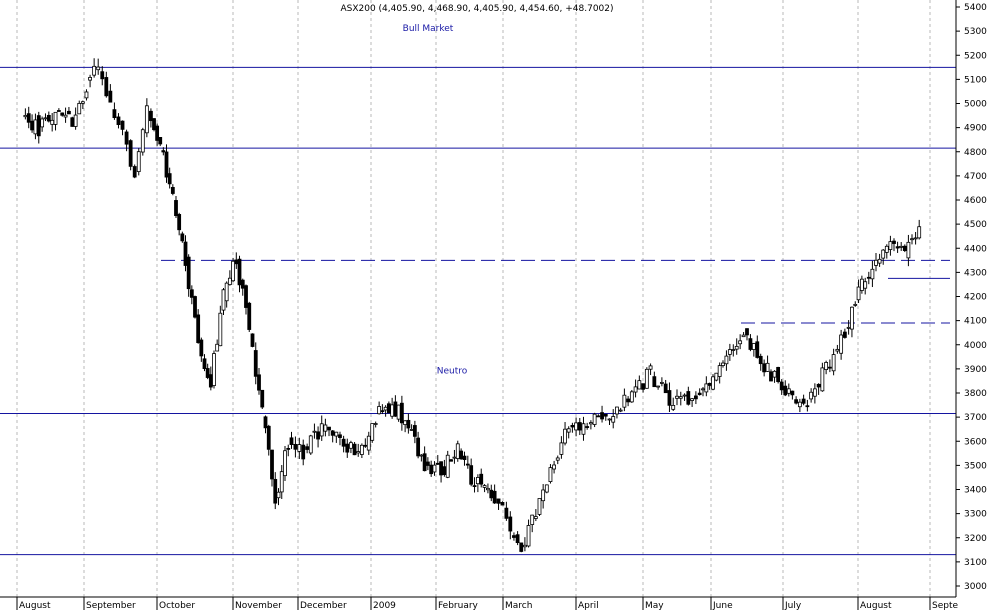 This screenshot has width=994, height=610. Describe the element at coordinates (384, 605) in the screenshot. I see `x-month-label-5: 2009` at that location.